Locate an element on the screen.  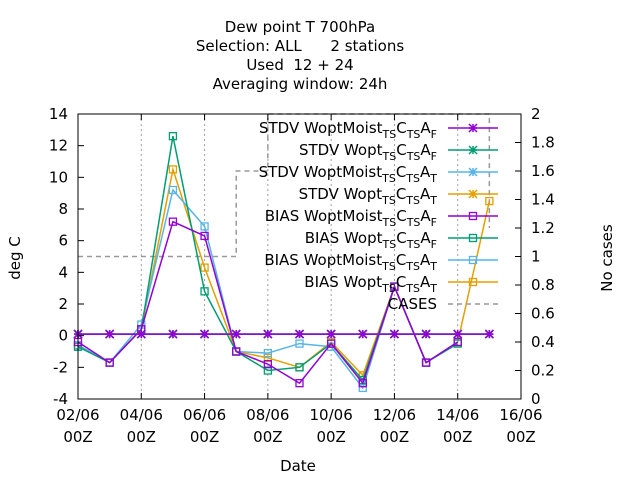
y-tick-label: -4 is located at coordinates (60, 399).